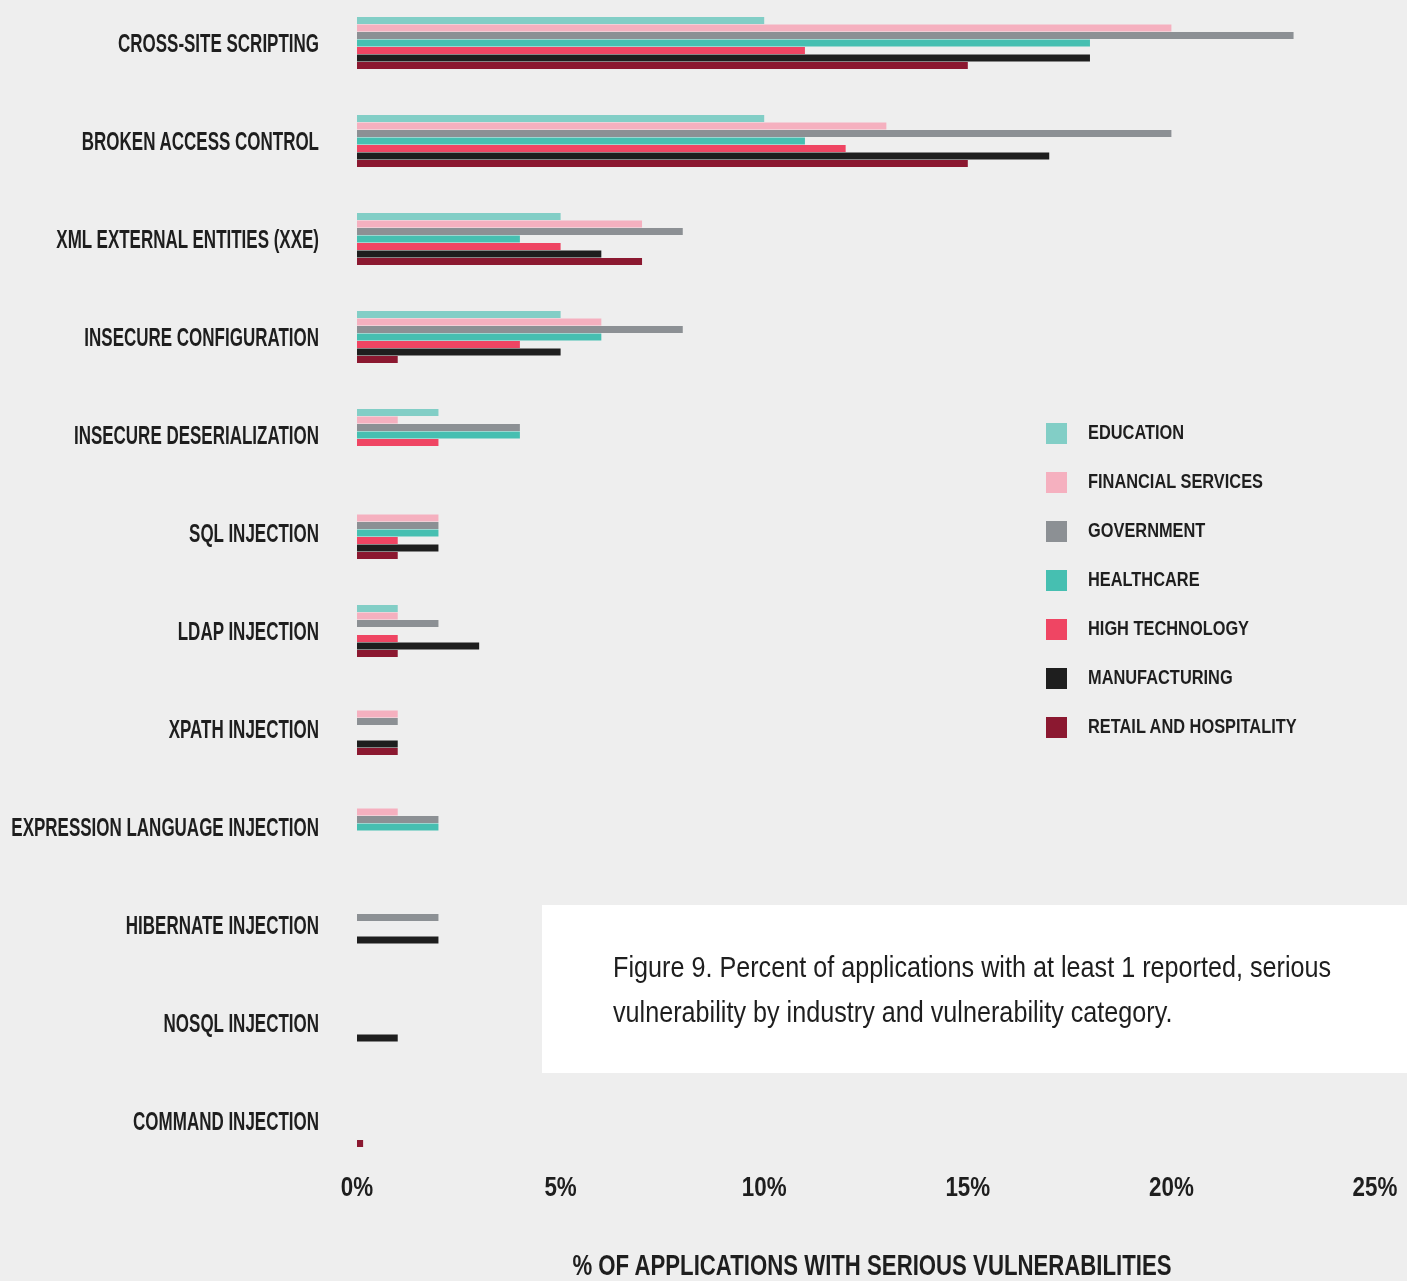 This screenshot has height=1281, width=1407. I want to click on legend-label: HEALTHCARE, so click(1144, 578).